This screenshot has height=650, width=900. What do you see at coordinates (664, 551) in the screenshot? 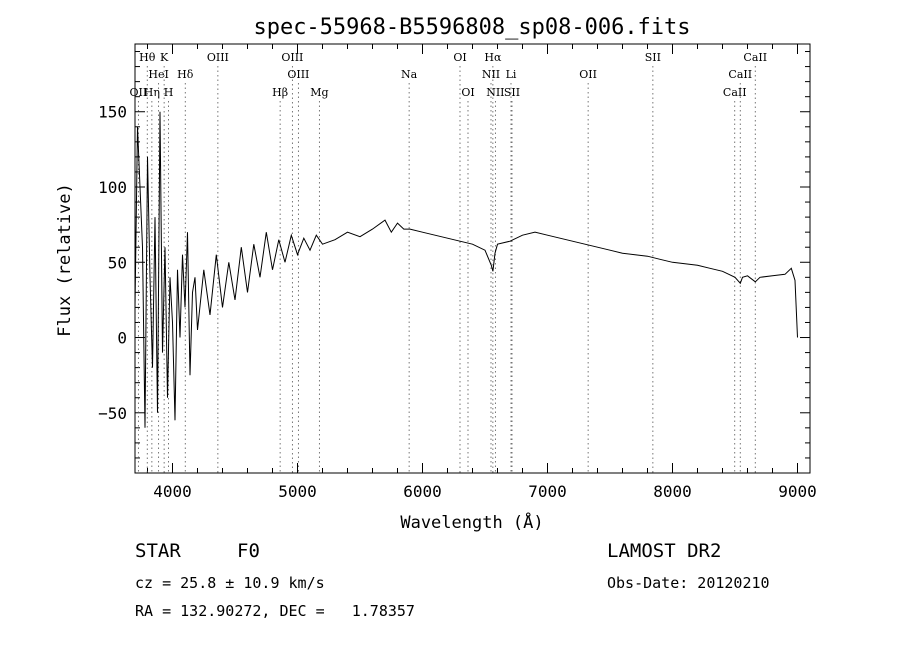
I see `survey-name: LAMOST DR2` at bounding box center [664, 551].